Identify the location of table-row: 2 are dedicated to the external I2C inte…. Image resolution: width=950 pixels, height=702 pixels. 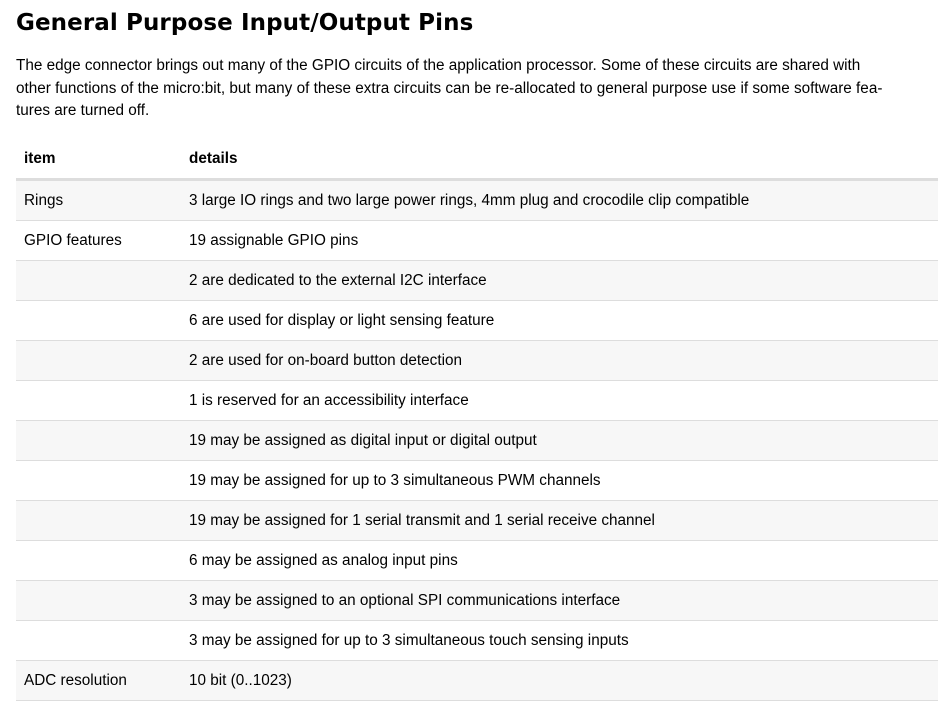
(477, 280).